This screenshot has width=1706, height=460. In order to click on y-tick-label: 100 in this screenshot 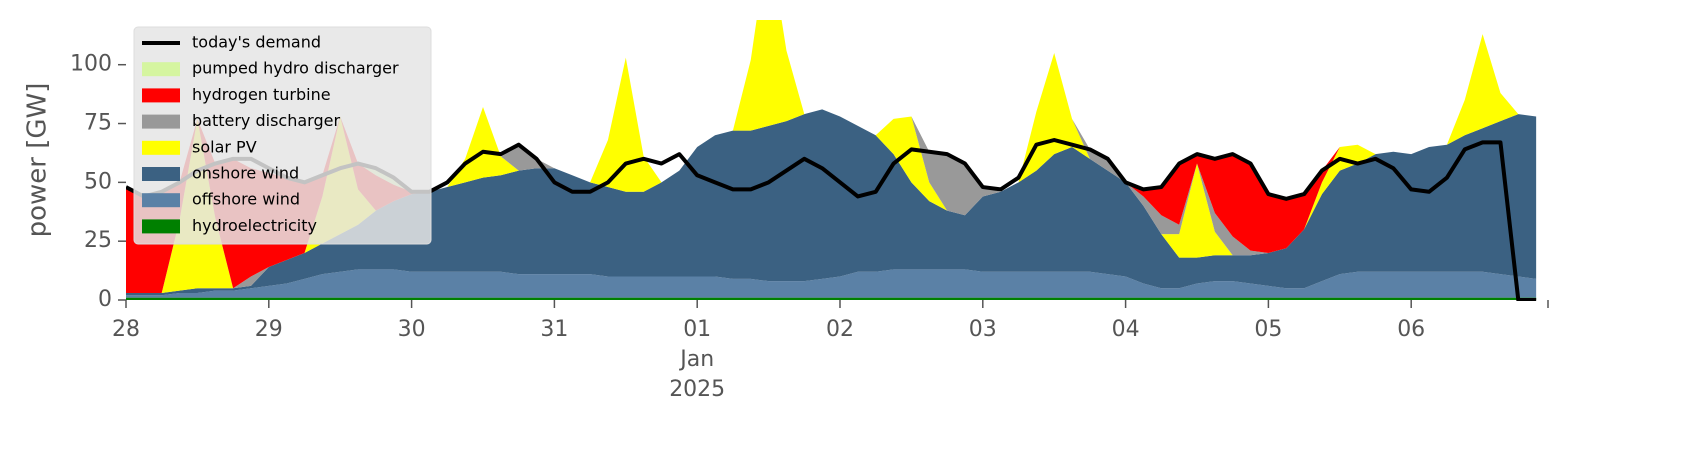, I will do `click(91, 64)`.